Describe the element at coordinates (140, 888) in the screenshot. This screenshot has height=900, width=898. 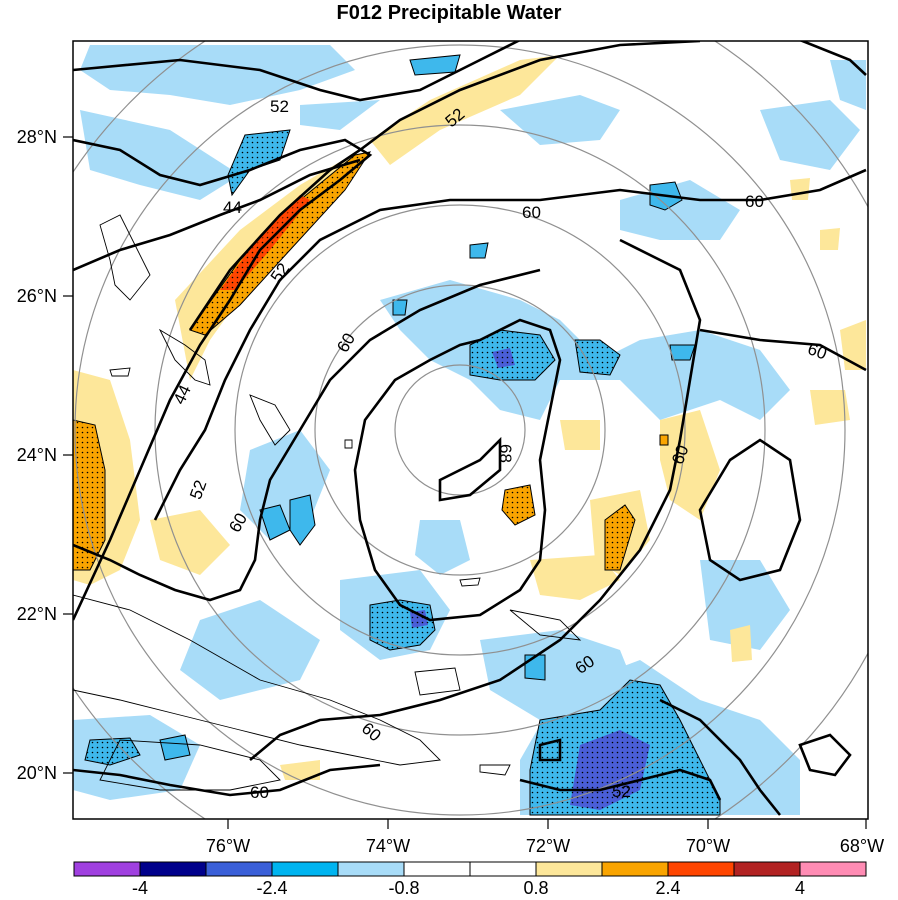
I see `colorbar-label: -4` at that location.